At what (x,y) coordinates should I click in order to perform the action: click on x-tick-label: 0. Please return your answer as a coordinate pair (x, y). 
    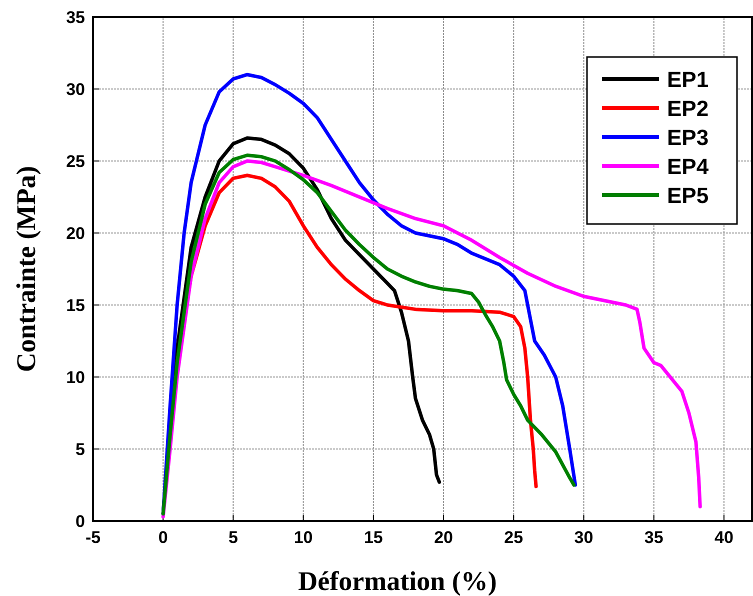
    Looking at the image, I should click on (163, 537).